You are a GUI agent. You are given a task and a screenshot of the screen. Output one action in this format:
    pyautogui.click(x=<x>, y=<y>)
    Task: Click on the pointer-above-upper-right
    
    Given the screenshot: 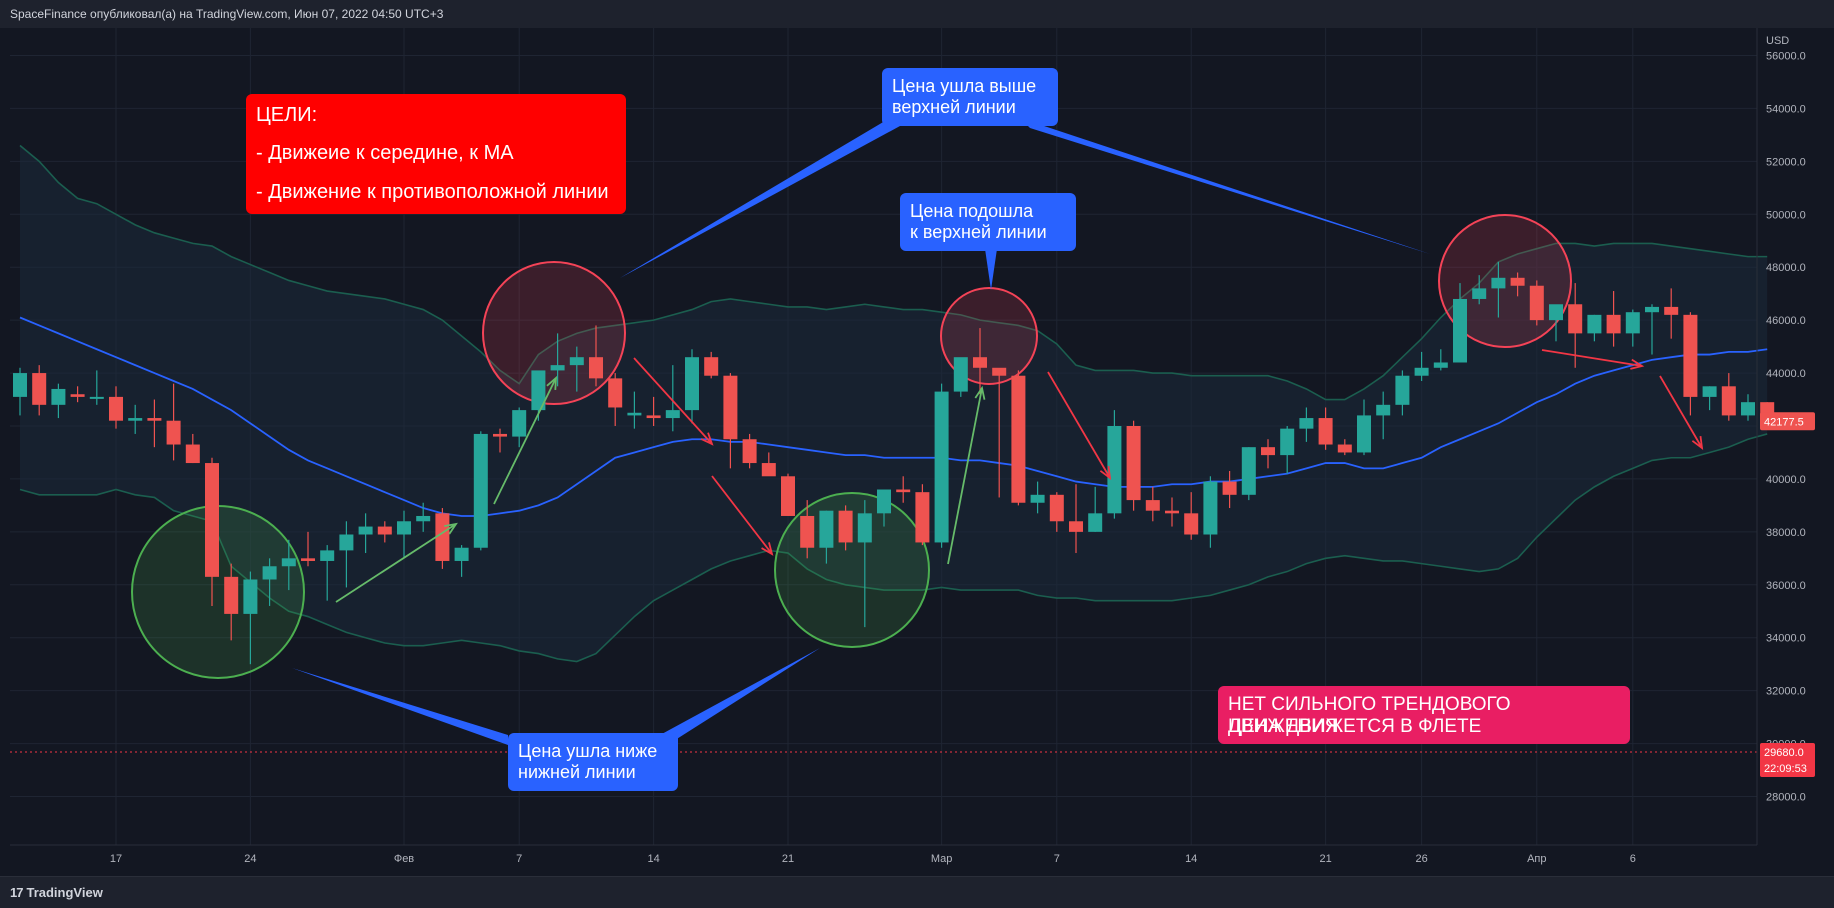 What is the action you would take?
    pyautogui.click(x=1225, y=186)
    